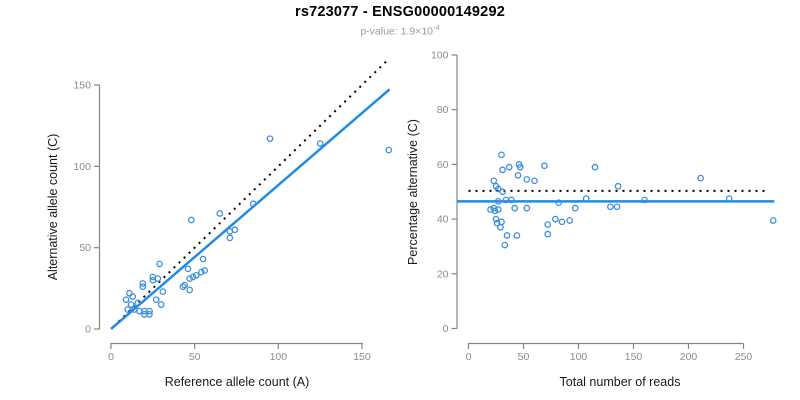  Describe the element at coordinates (85, 248) in the screenshot. I see `y-tick-label: 50` at that location.